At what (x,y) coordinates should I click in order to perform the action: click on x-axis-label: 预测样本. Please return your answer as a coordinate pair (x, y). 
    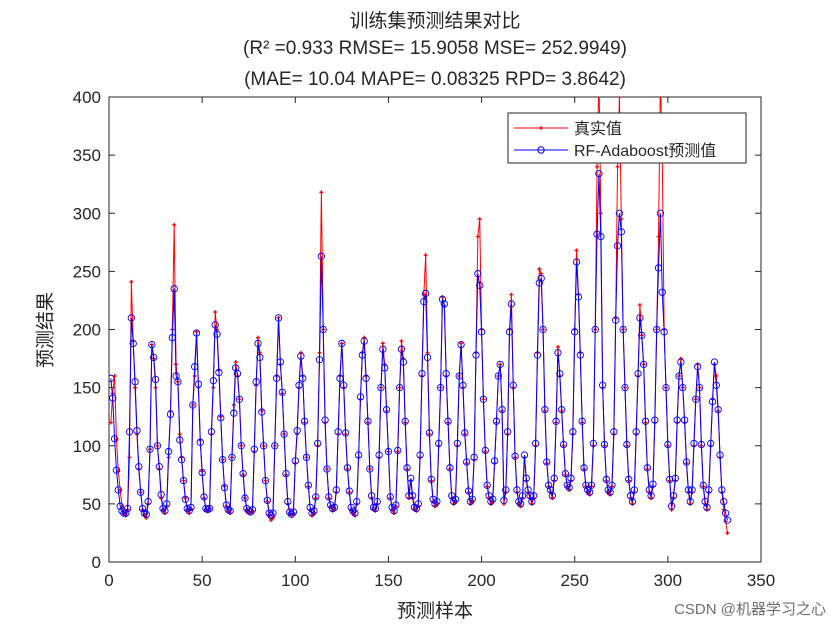
    Looking at the image, I should click on (435, 611).